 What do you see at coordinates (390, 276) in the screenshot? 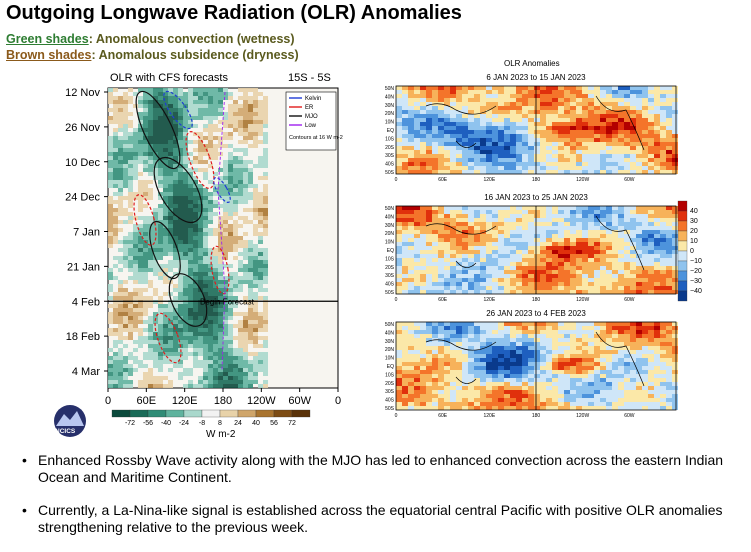
I see `lat-tick-label: 30S` at bounding box center [390, 276].